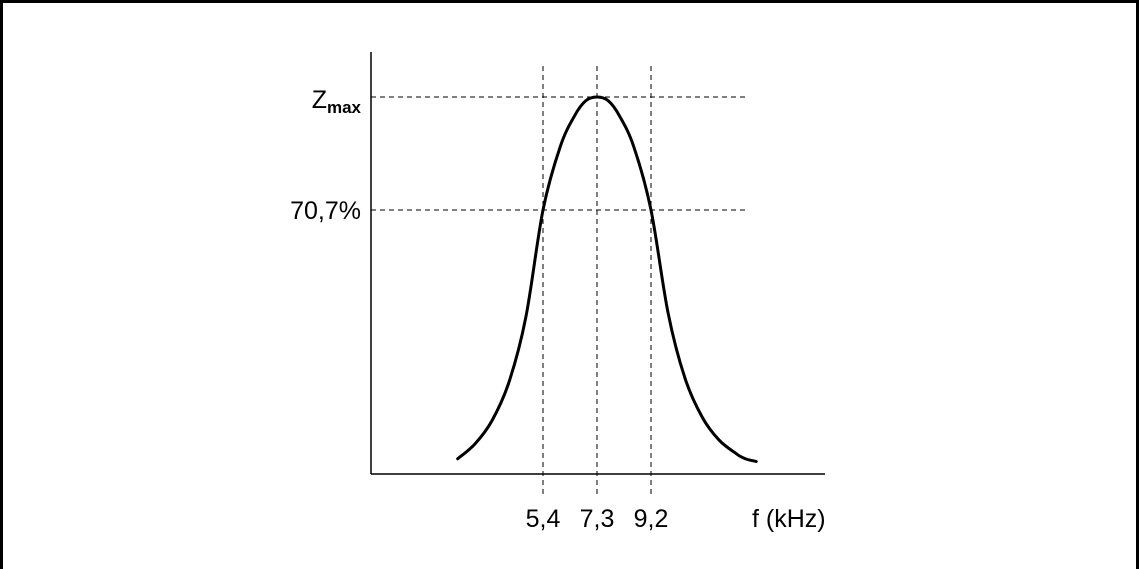  I want to click on x-tick-label: 9,2, so click(651, 519).